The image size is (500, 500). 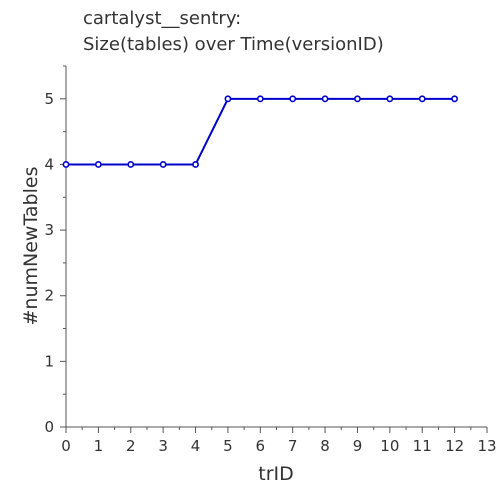 I want to click on x-tick-label: 0, so click(x=66, y=446).